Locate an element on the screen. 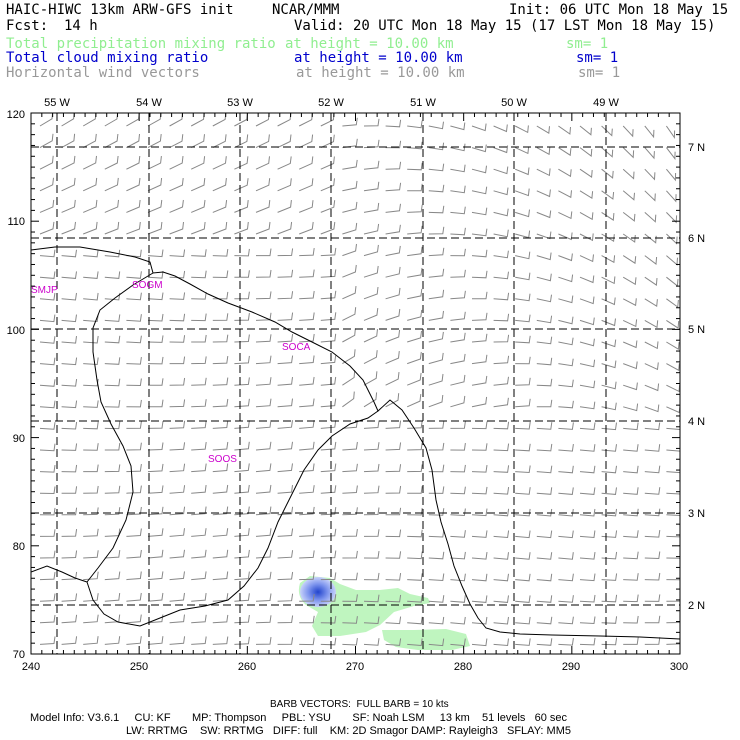  lon-label-54w: 54 W is located at coordinates (149, 103).